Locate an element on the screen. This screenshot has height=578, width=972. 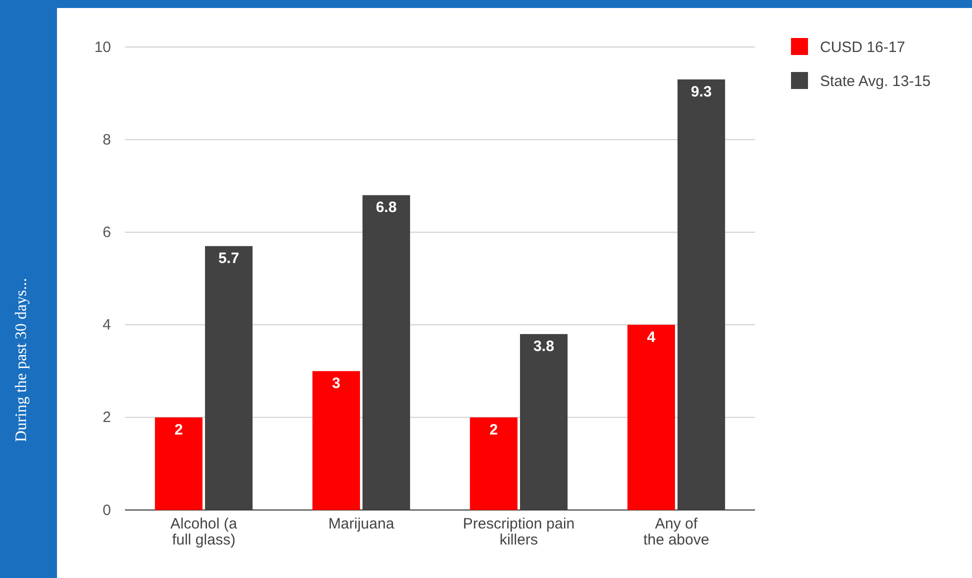
data-label: 5.7 is located at coordinates (229, 259).